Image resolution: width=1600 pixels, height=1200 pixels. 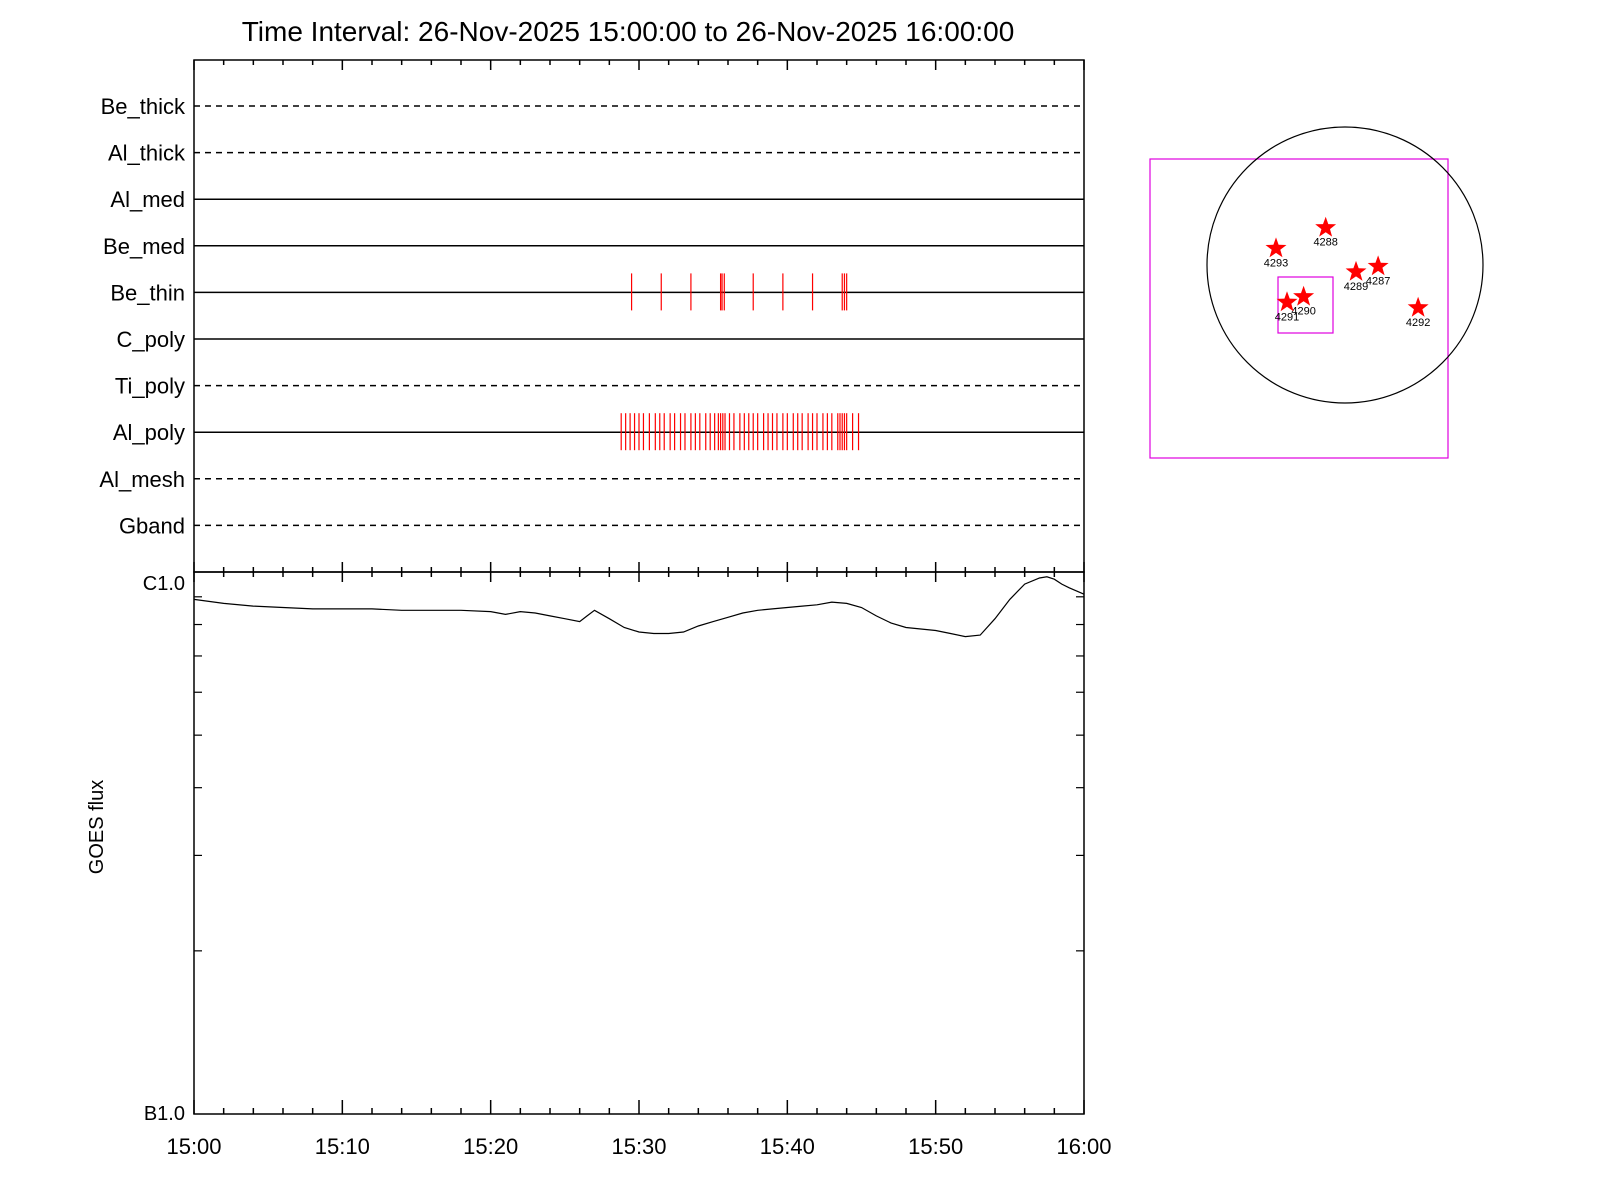 What do you see at coordinates (147, 292) in the screenshot?
I see `channel-label: Be_thin` at bounding box center [147, 292].